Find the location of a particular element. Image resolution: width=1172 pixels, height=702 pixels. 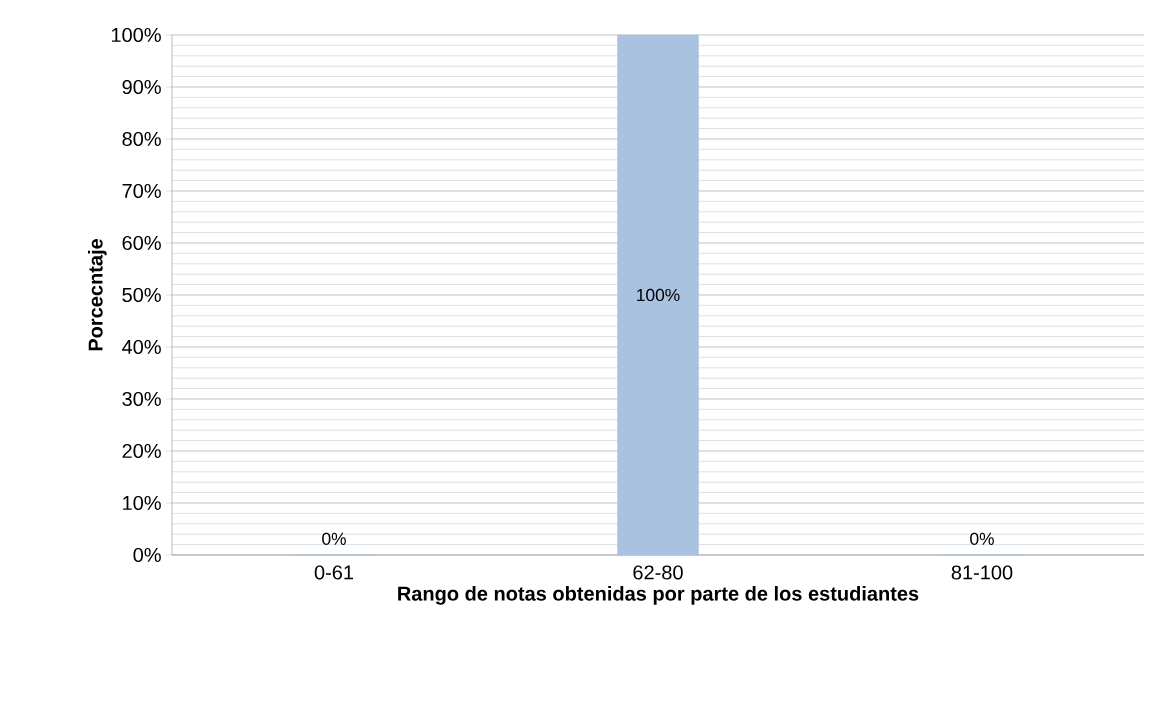

y-tick-label: 50% is located at coordinates (141, 295).